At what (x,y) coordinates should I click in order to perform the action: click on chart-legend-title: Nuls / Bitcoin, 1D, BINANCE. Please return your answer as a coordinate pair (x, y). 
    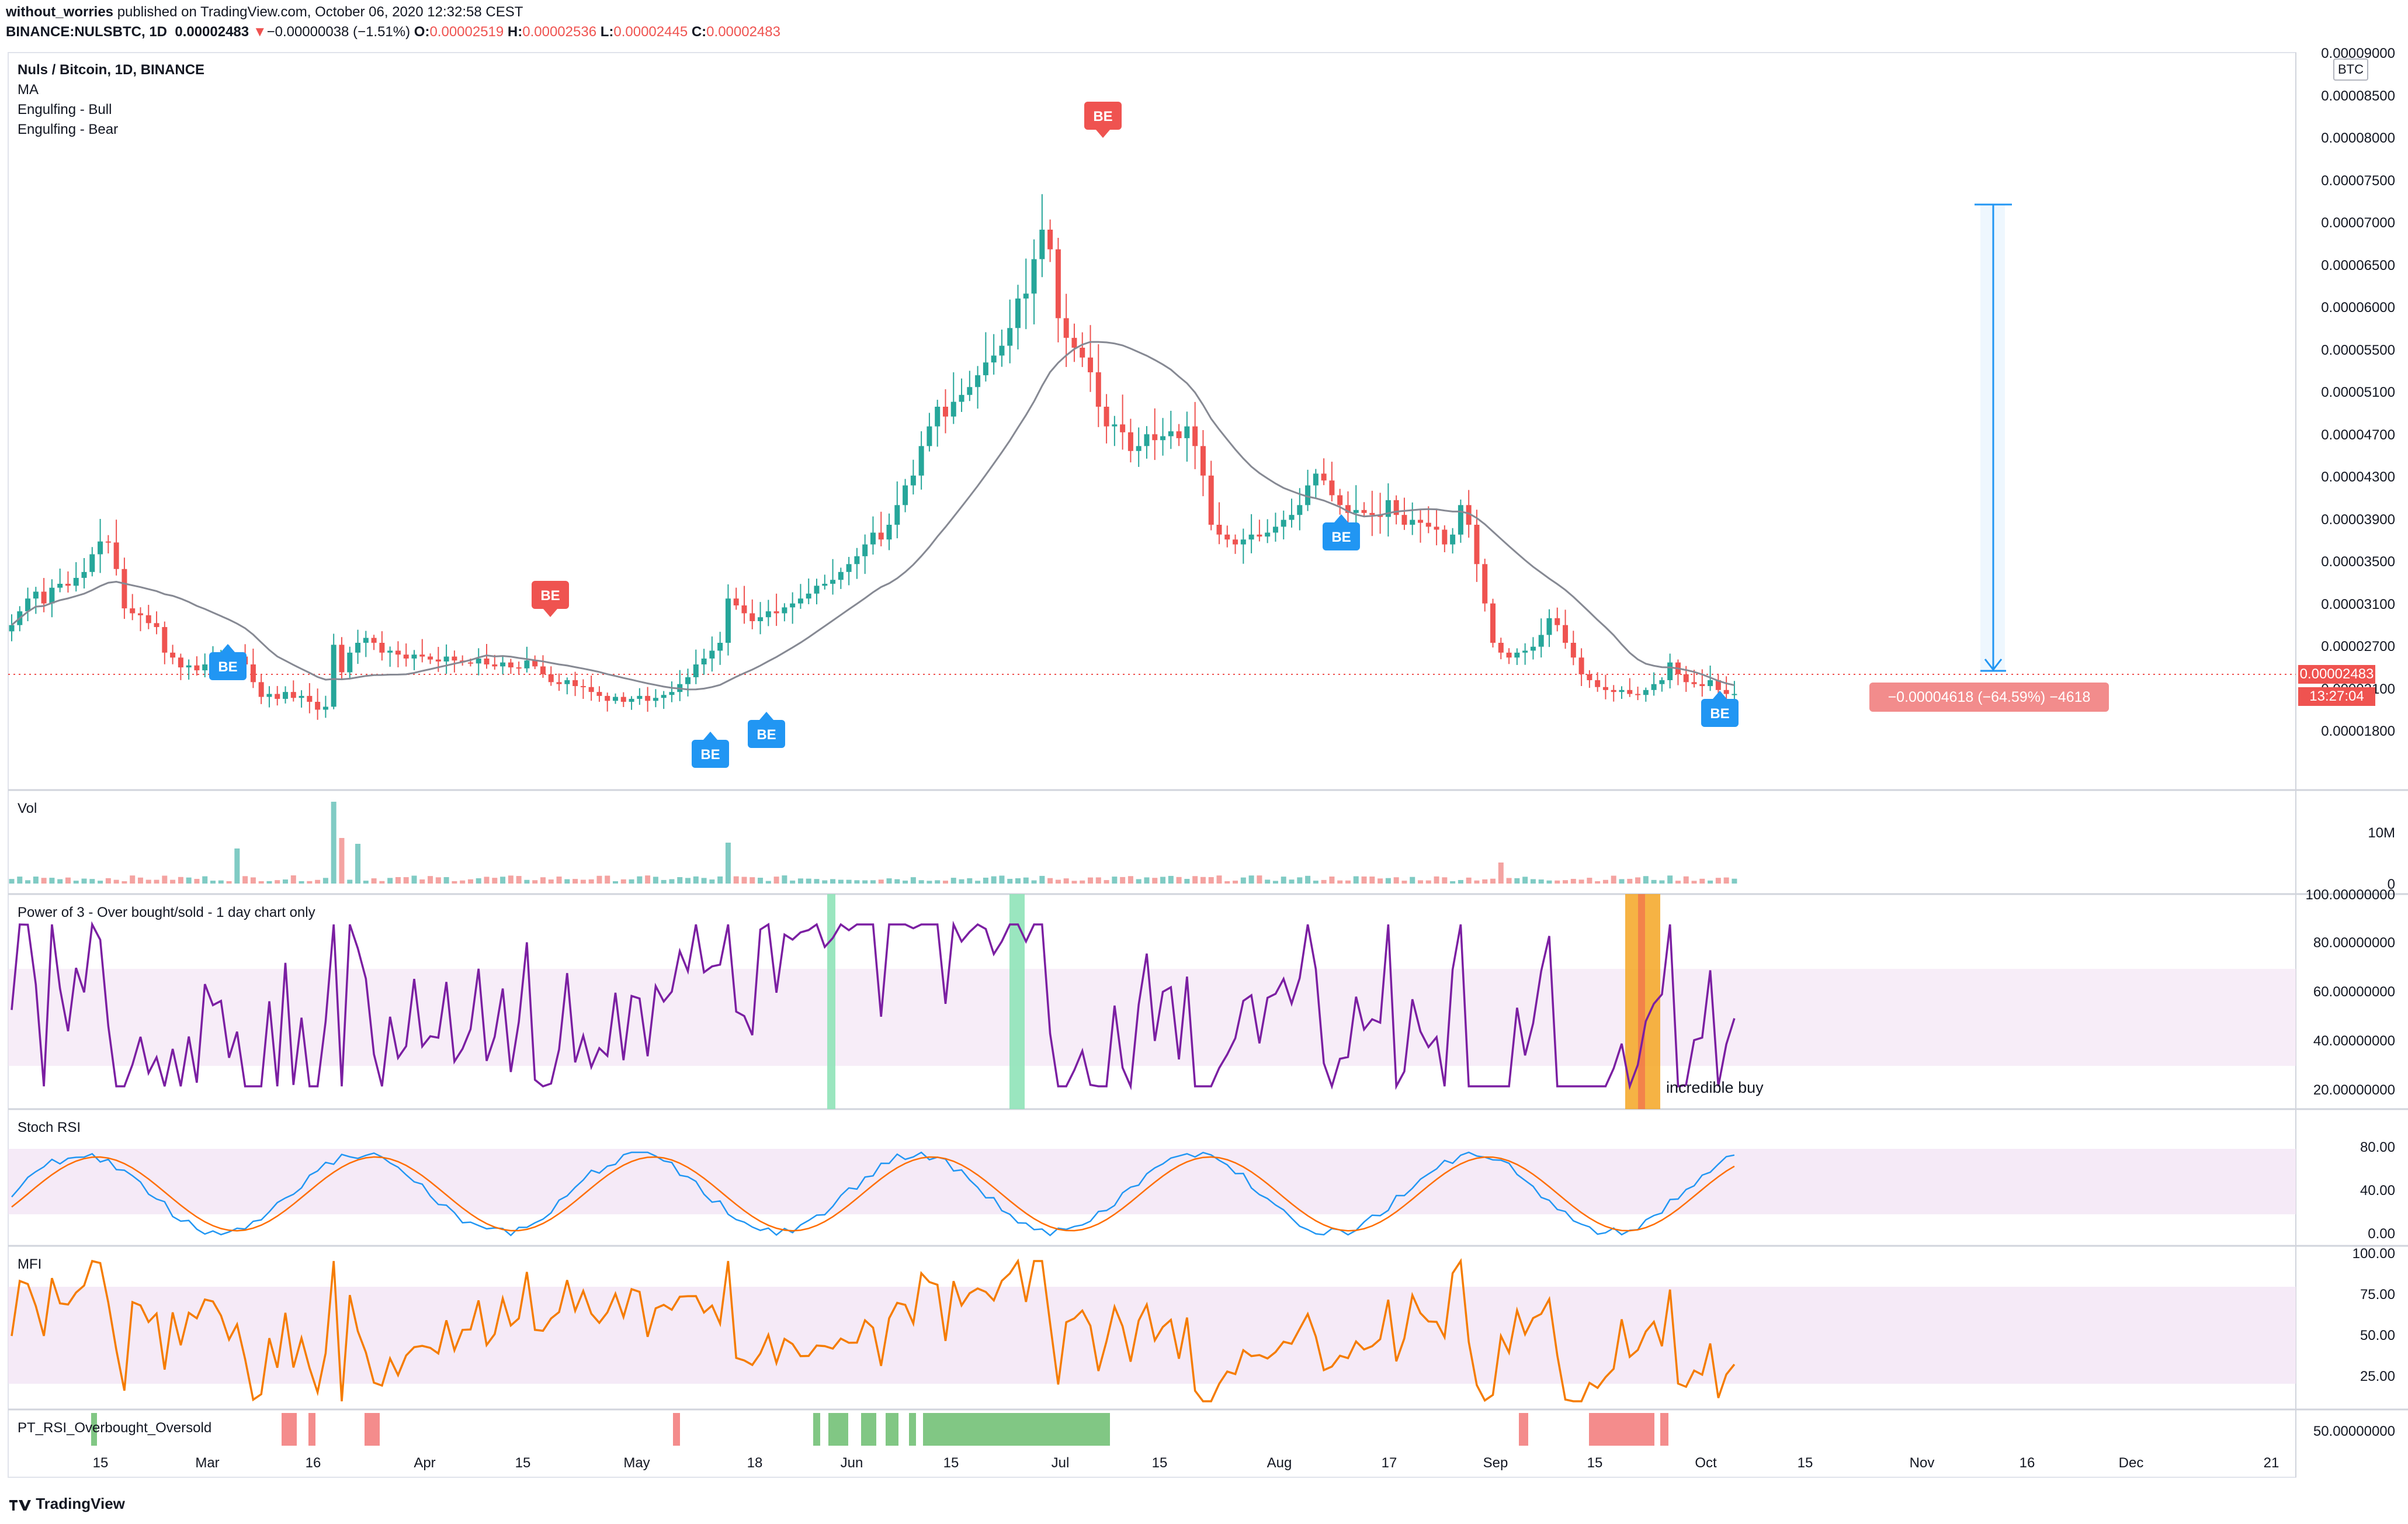
    Looking at the image, I should click on (111, 70).